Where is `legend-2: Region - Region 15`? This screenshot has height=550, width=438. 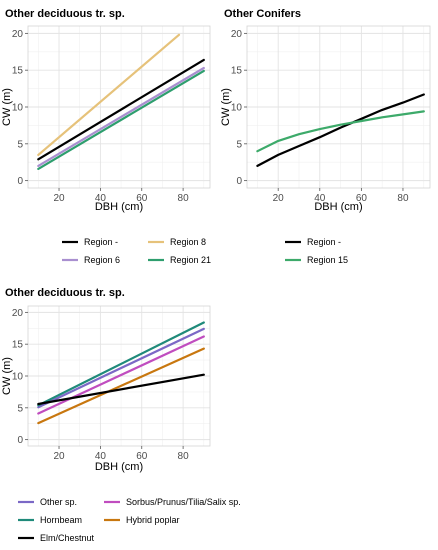
legend-2: Region - Region 15 is located at coordinates (316, 251).